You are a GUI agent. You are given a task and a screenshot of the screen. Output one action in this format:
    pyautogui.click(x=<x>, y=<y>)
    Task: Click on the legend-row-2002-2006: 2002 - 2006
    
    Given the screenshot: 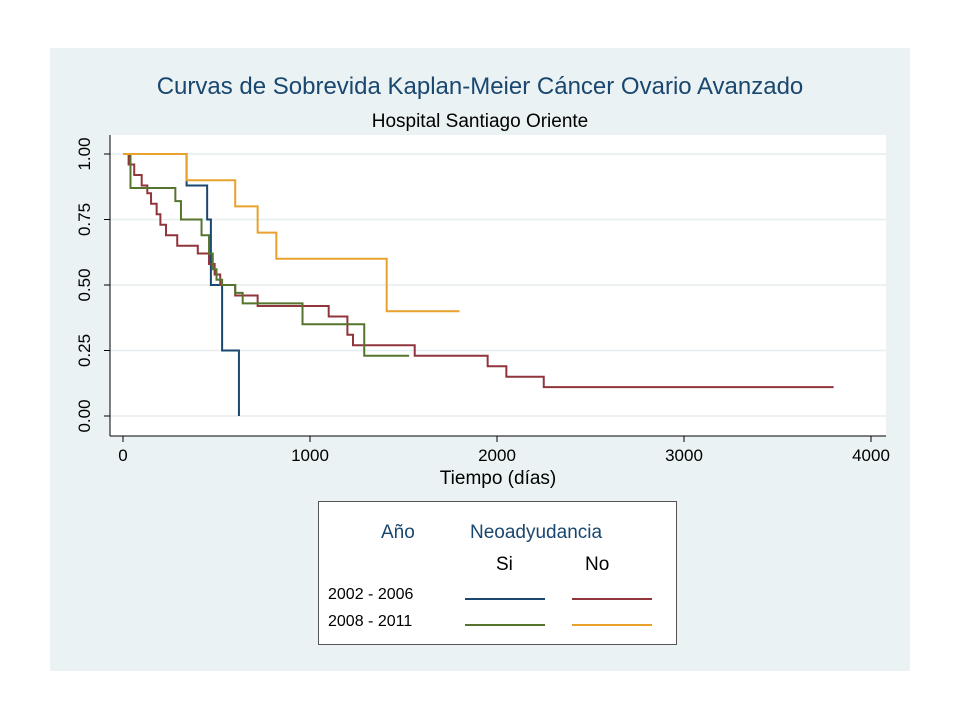 What is the action you would take?
    pyautogui.click(x=371, y=594)
    